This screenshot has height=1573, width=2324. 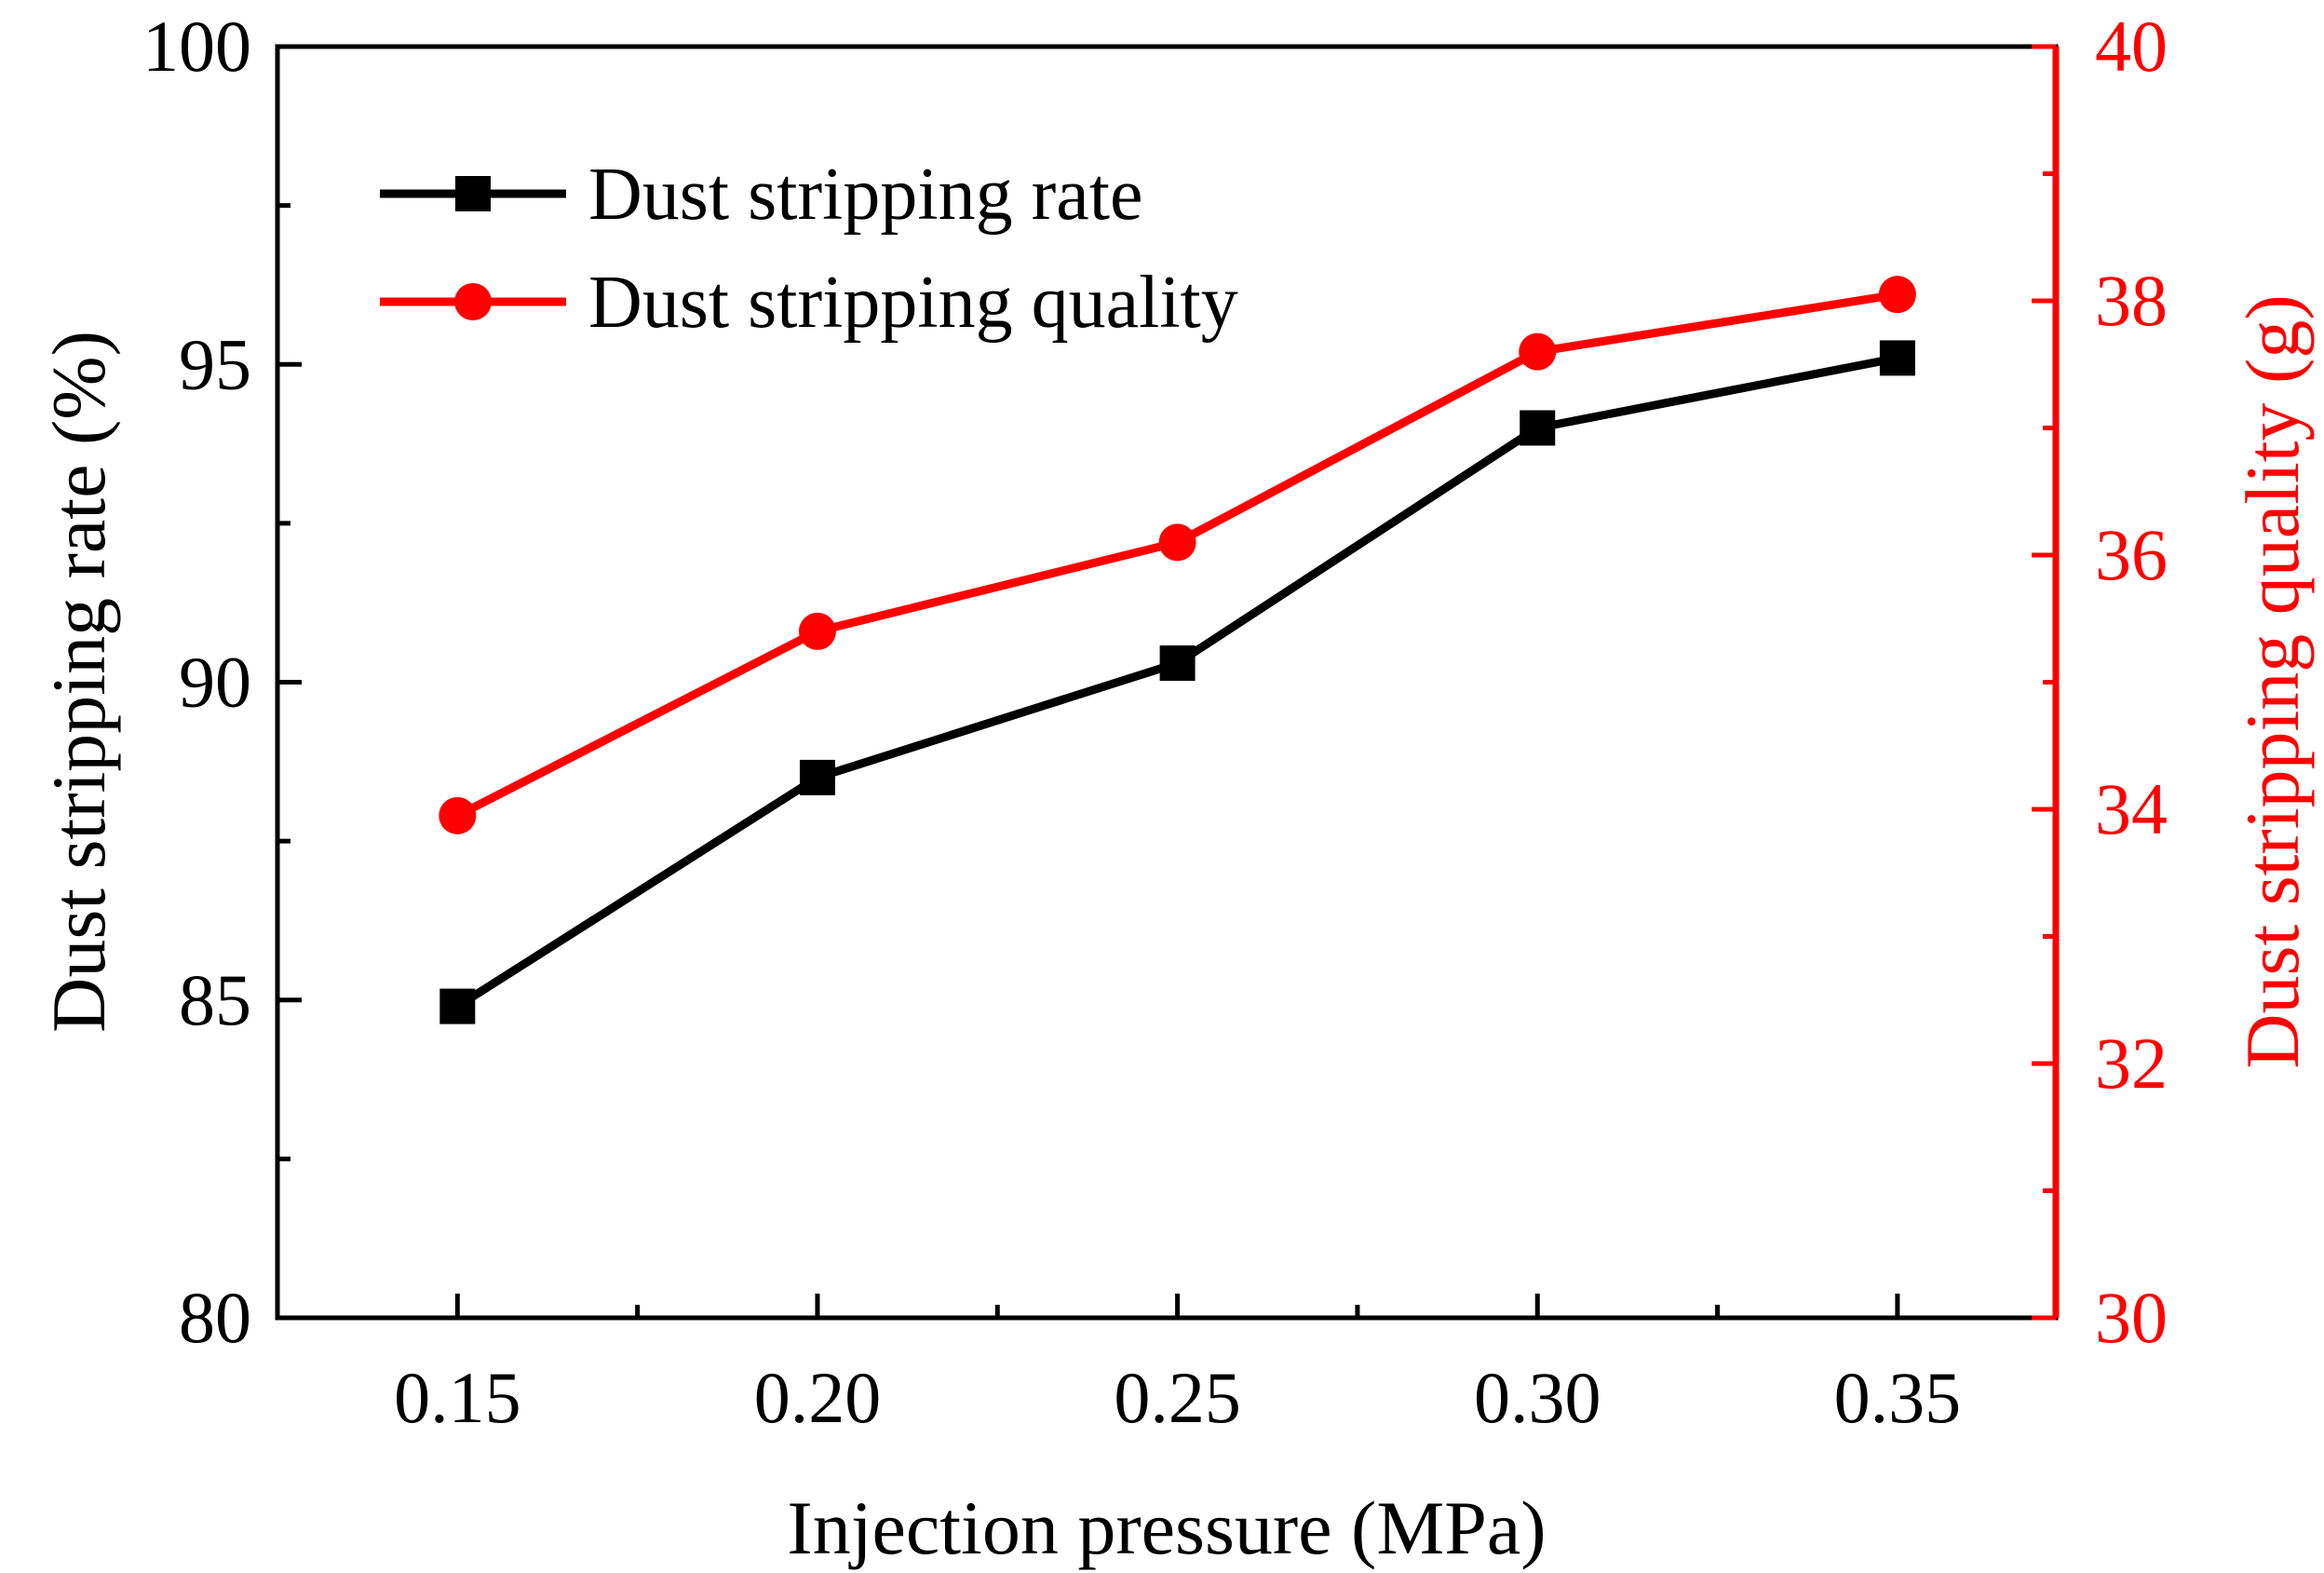 I want to click on x-tick-label: 0.15, so click(x=458, y=1397).